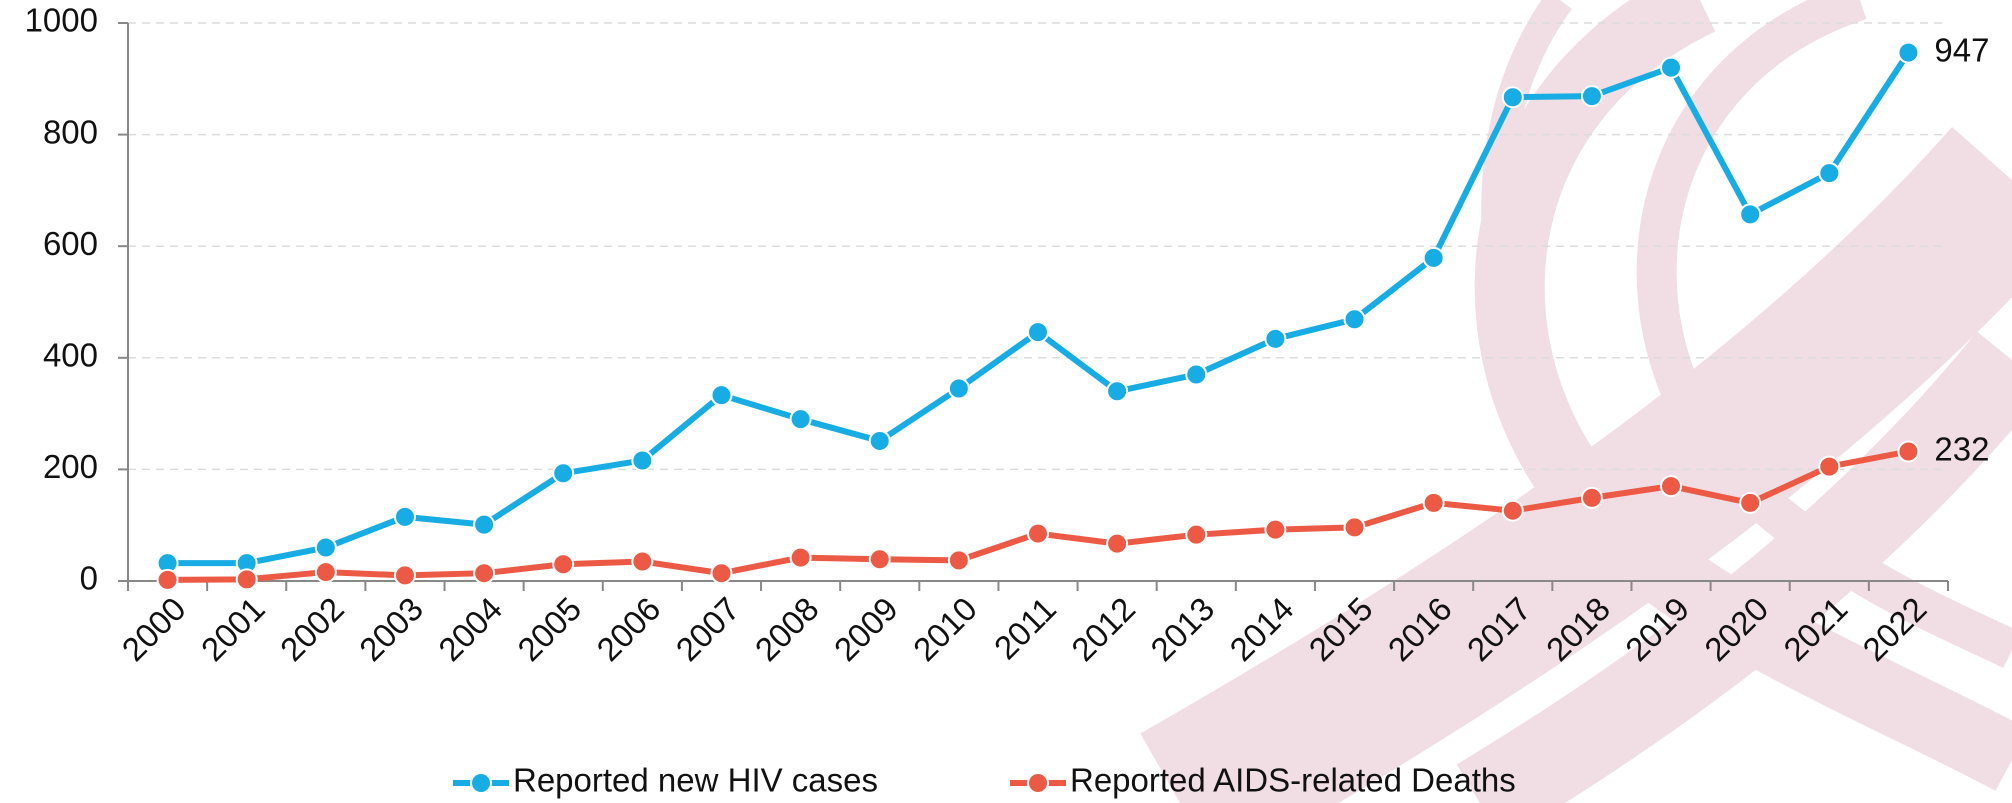 The width and height of the screenshot is (2012, 803). What do you see at coordinates (312, 629) in the screenshot?
I see `x-tick-label: 2002` at bounding box center [312, 629].